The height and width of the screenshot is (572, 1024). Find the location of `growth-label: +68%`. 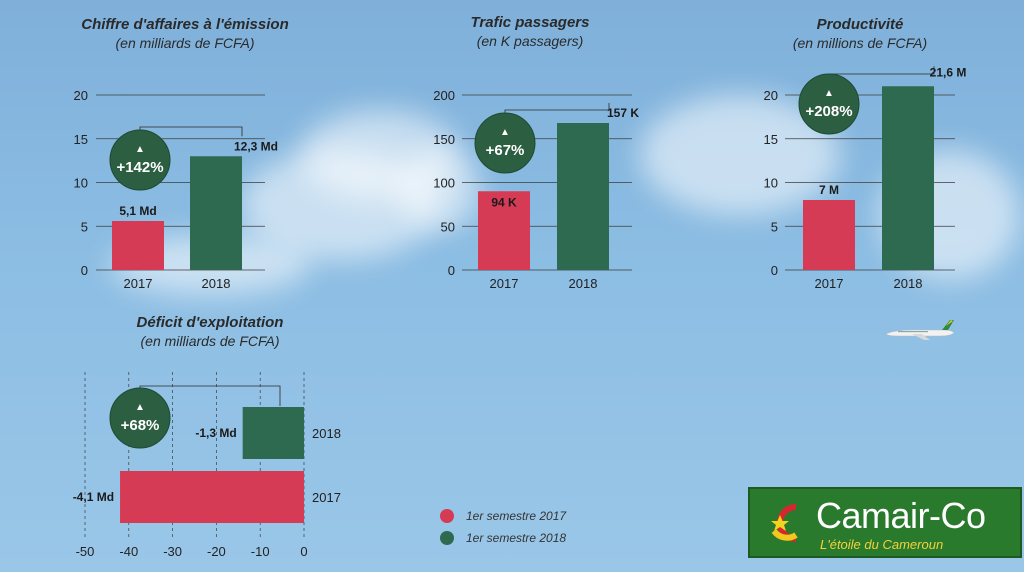

growth-label: +68% is located at coordinates (140, 425).